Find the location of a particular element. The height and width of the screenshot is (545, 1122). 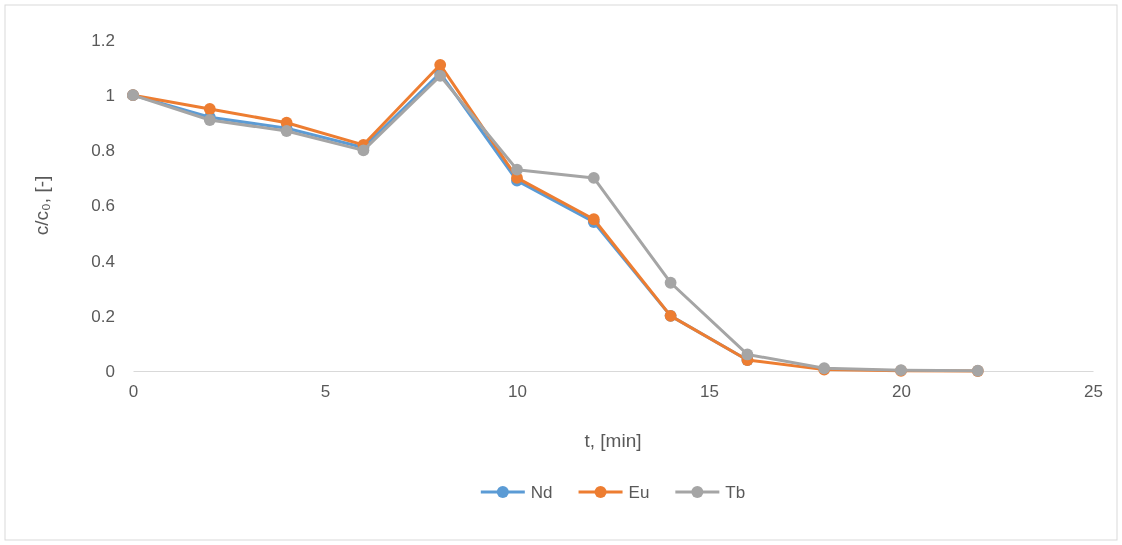

y-tick-label: 0.2 is located at coordinates (103, 316).